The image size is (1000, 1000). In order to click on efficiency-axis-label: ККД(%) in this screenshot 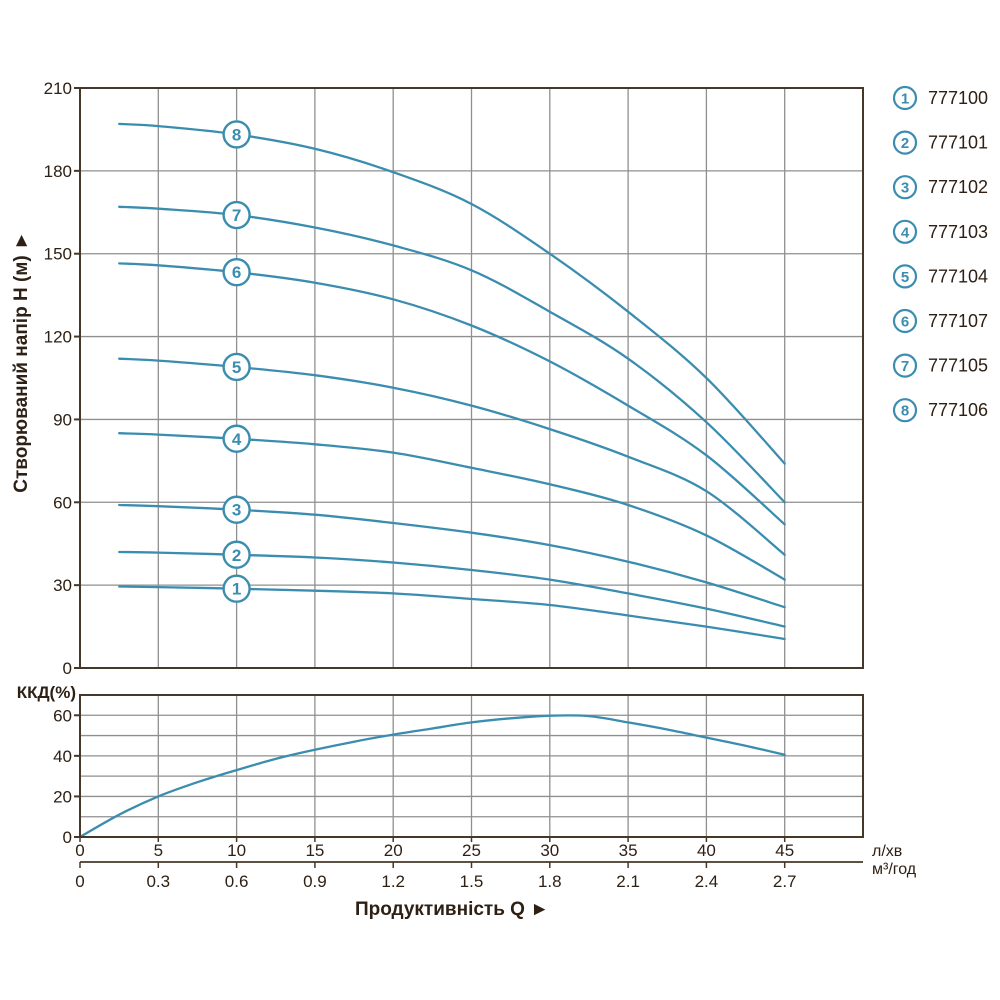, I will do `click(46, 692)`.